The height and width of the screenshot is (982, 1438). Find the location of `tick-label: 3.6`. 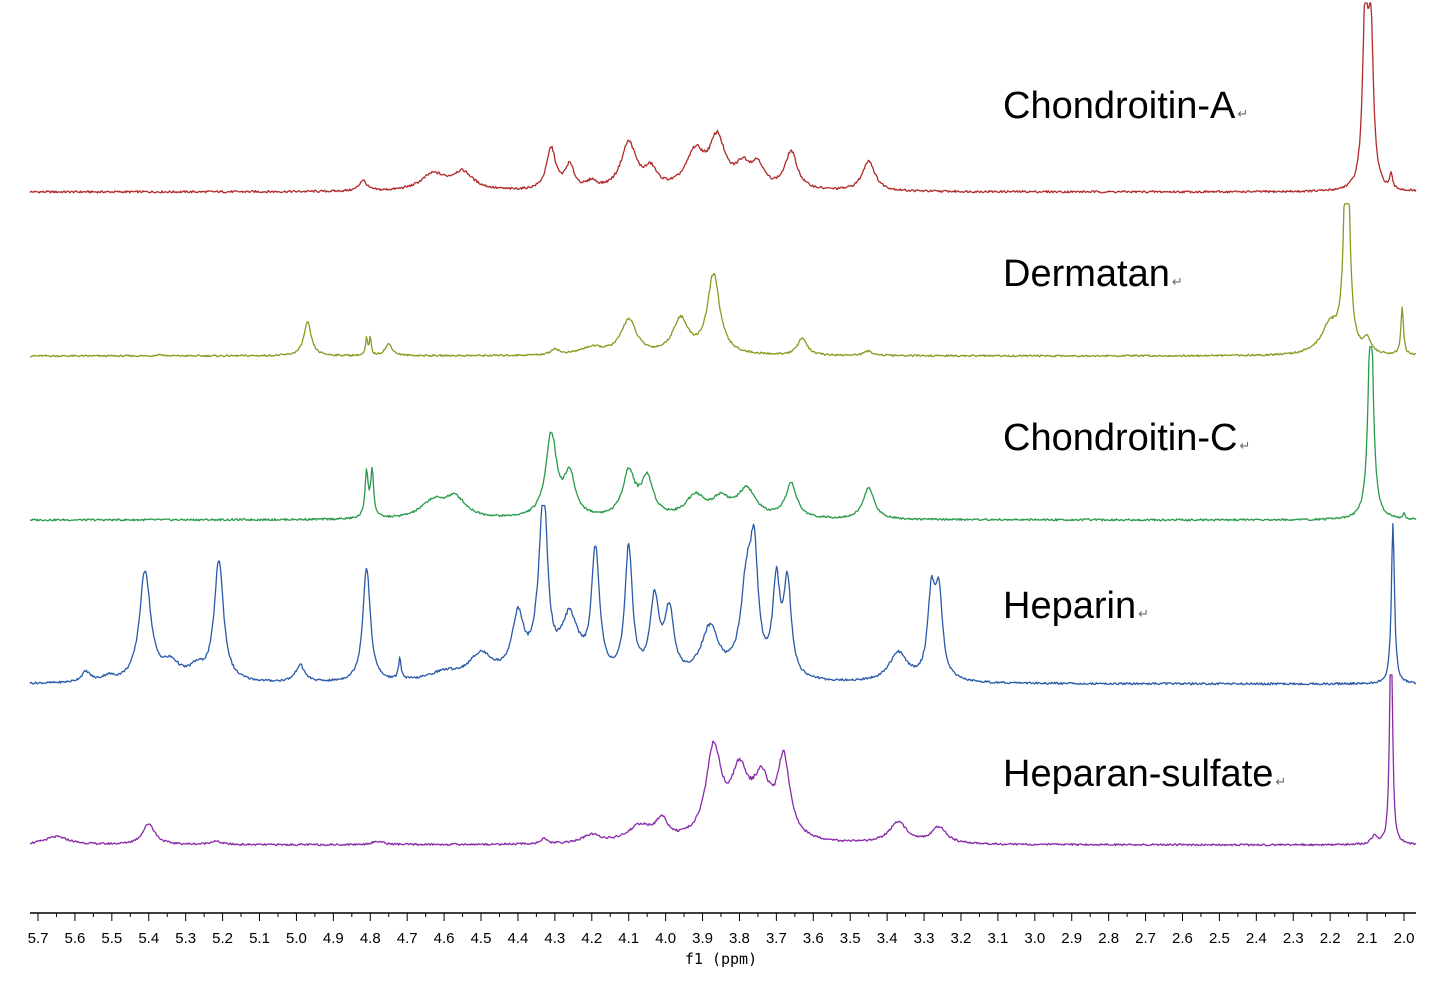

tick-label: 3.6 is located at coordinates (813, 938).